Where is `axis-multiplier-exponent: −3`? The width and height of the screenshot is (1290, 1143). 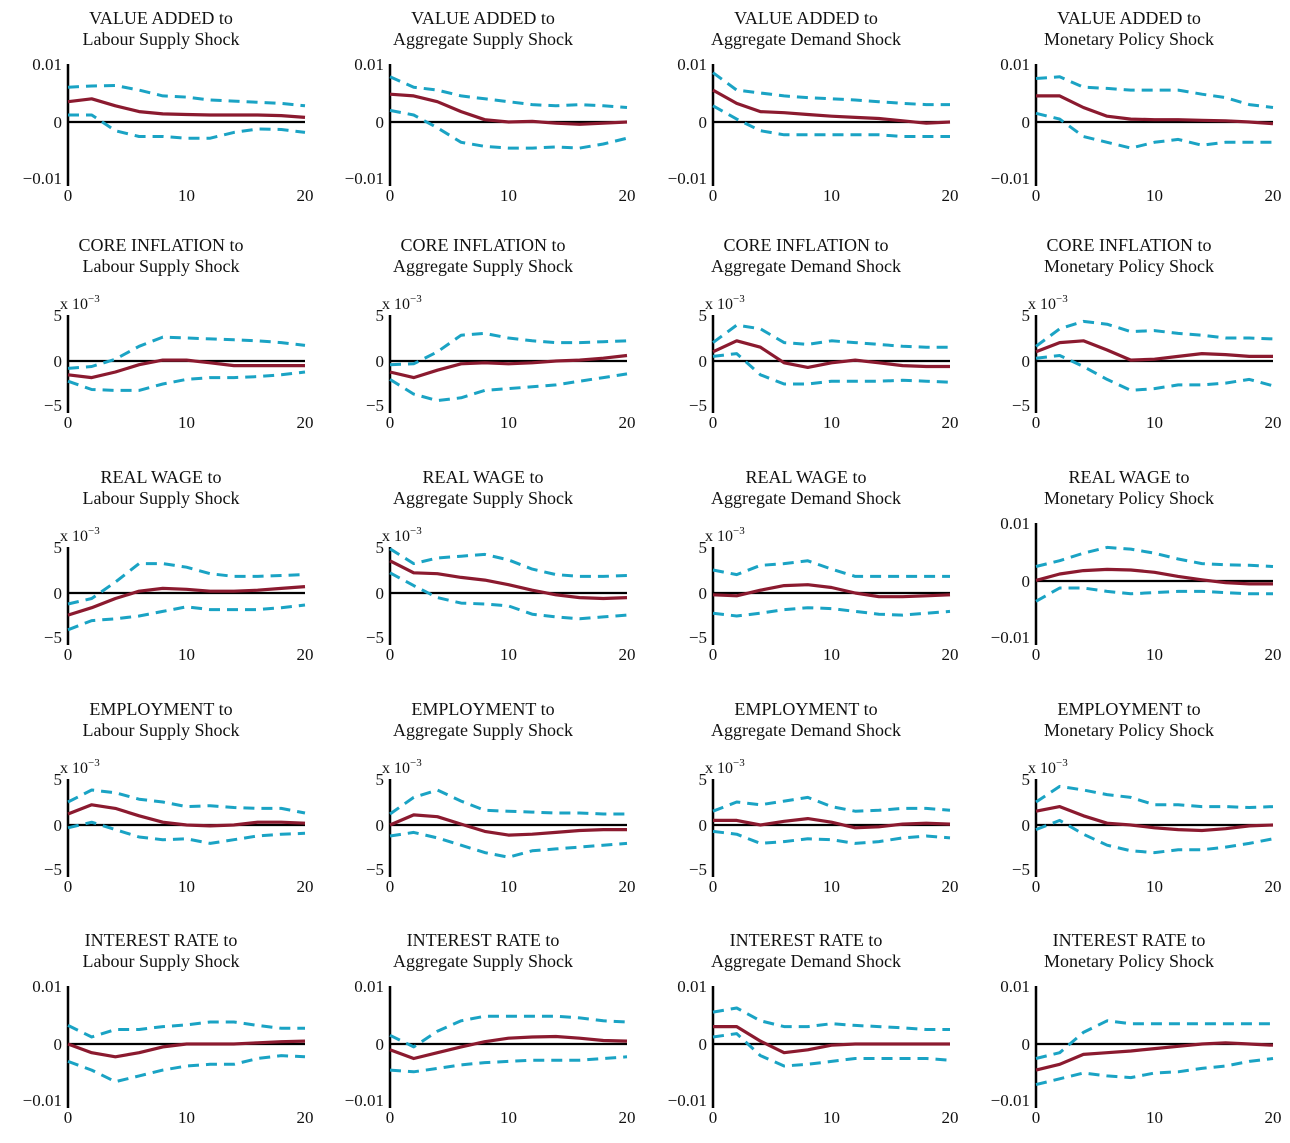 axis-multiplier-exponent: −3 is located at coordinates (1062, 763).